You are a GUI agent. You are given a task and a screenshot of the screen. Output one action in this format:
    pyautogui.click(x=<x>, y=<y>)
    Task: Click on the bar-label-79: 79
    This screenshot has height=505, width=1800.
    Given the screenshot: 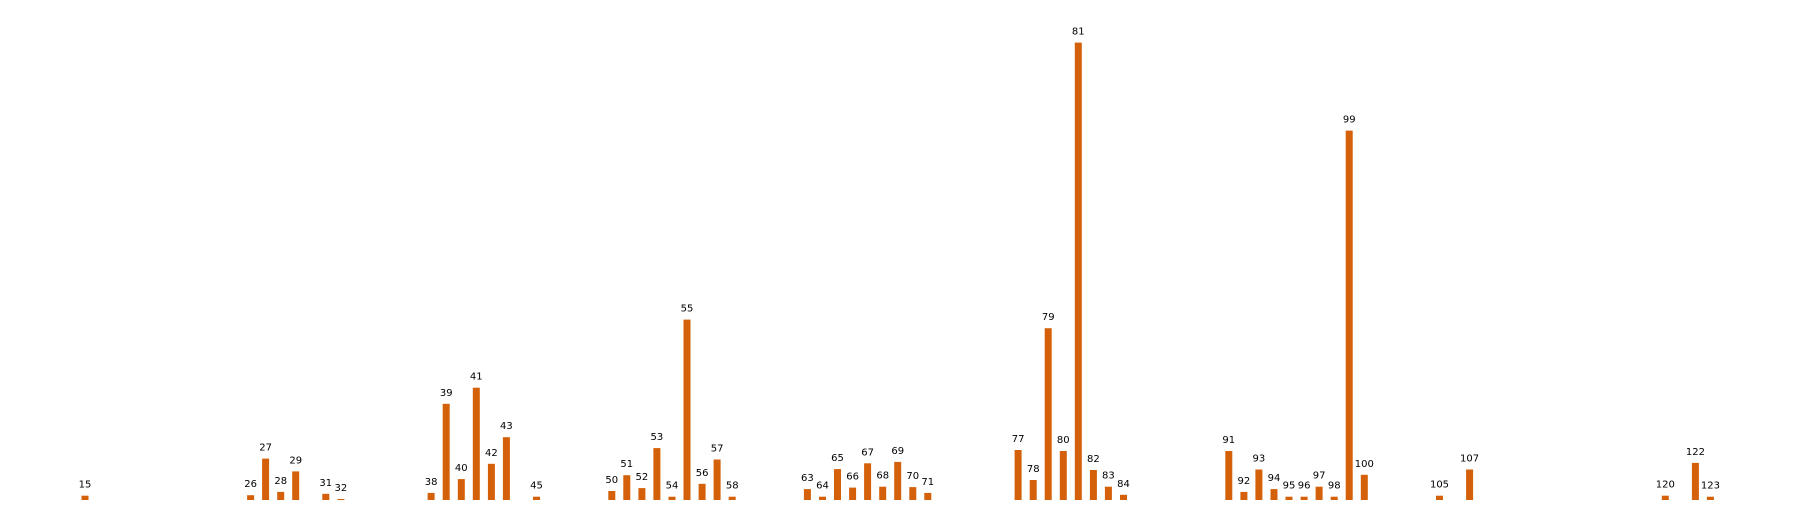 What is the action you would take?
    pyautogui.click(x=1048, y=317)
    